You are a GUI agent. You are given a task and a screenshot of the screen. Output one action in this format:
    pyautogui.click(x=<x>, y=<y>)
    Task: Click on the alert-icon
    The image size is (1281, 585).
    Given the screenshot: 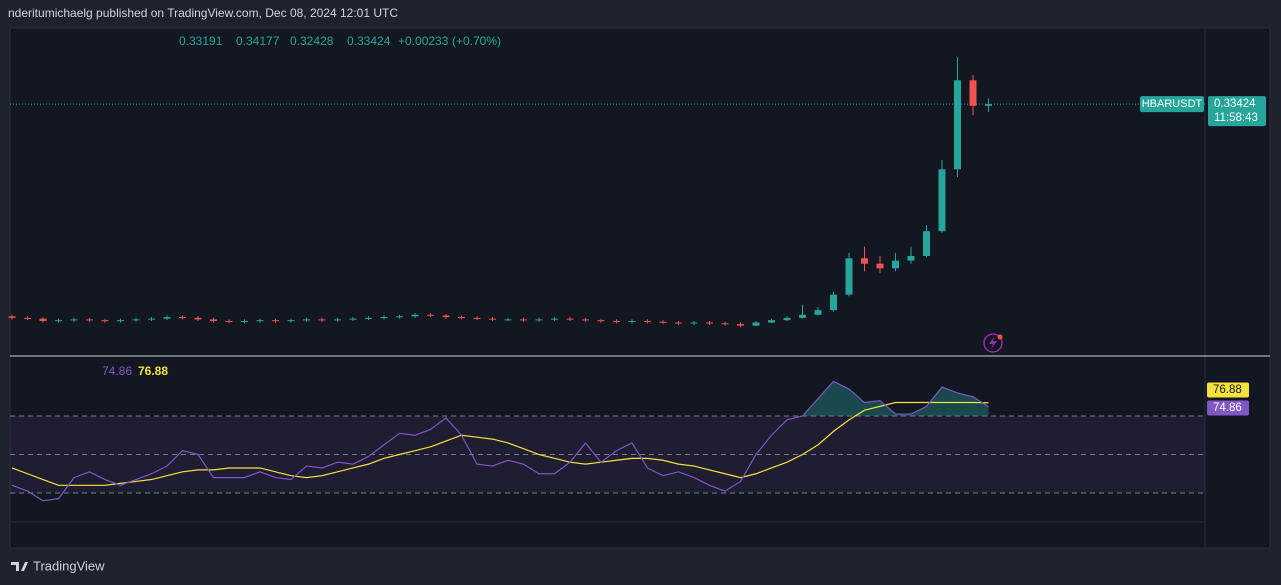 What is the action you would take?
    pyautogui.click(x=993, y=343)
    